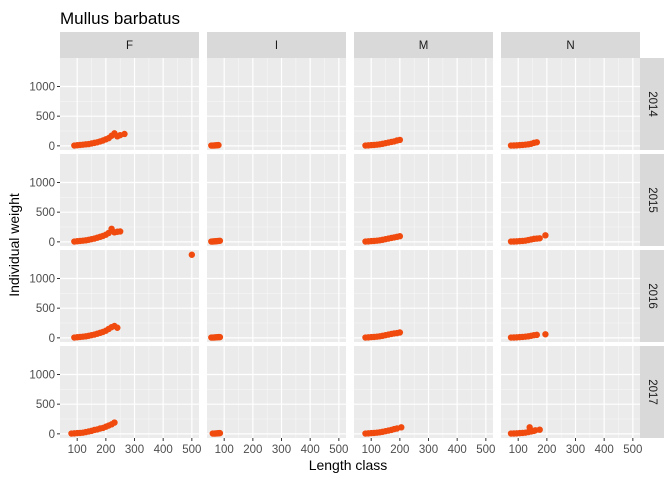 The height and width of the screenshot is (480, 672). Describe the element at coordinates (570, 200) in the screenshot. I see `panel-N-2015` at that location.